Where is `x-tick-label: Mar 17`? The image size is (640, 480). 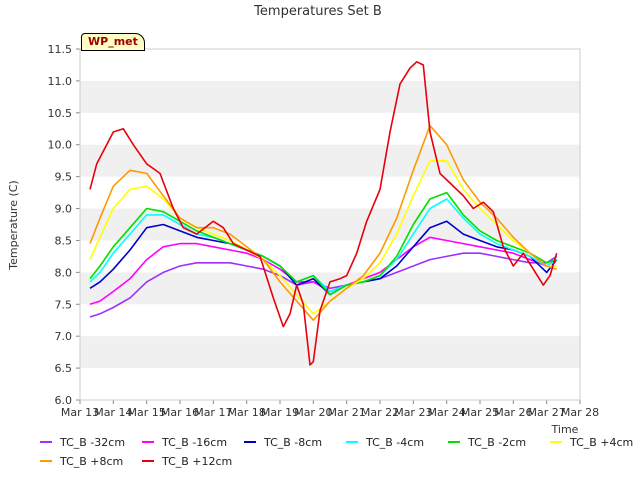 x-tick-label: Mar 17 is located at coordinates (213, 412).